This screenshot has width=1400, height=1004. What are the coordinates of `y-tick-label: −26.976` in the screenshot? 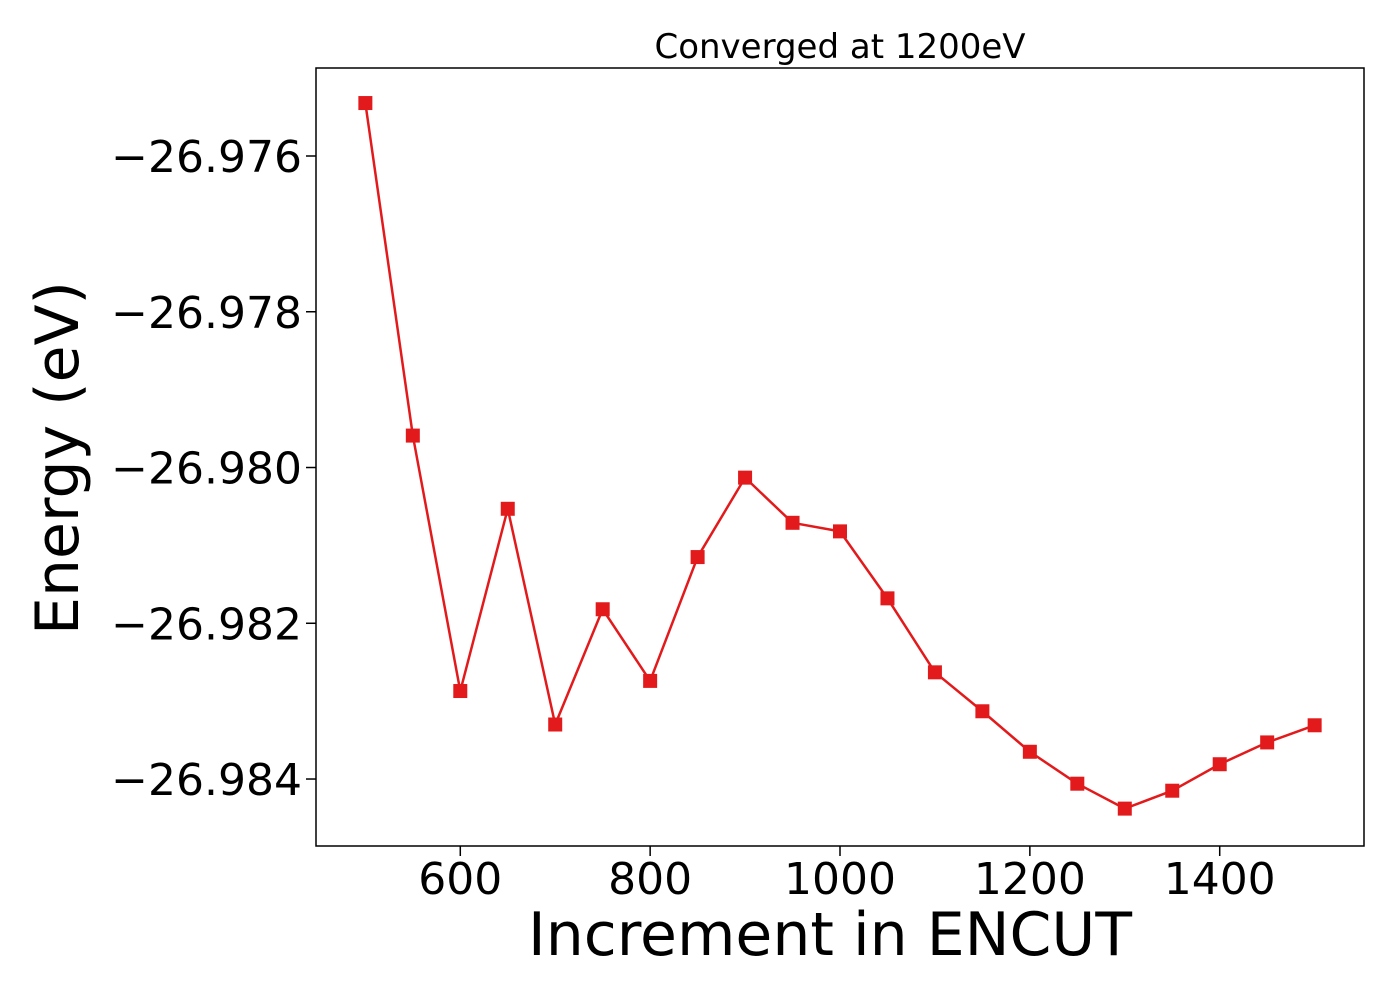 It's located at (206, 157).